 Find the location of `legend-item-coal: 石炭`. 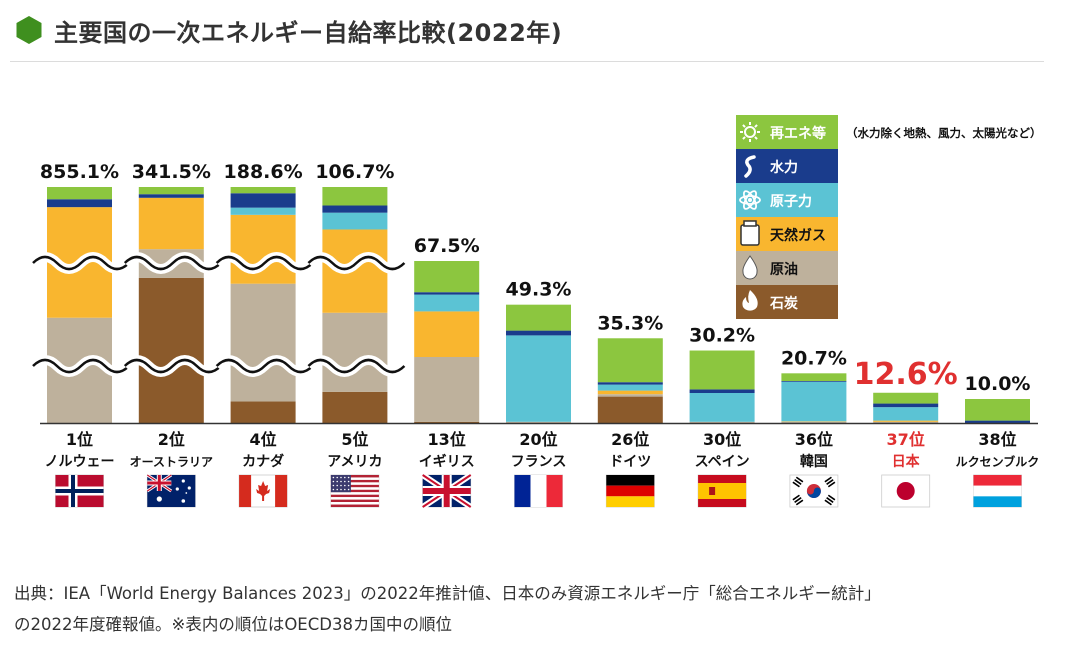

legend-item-coal: 石炭 is located at coordinates (787, 302).